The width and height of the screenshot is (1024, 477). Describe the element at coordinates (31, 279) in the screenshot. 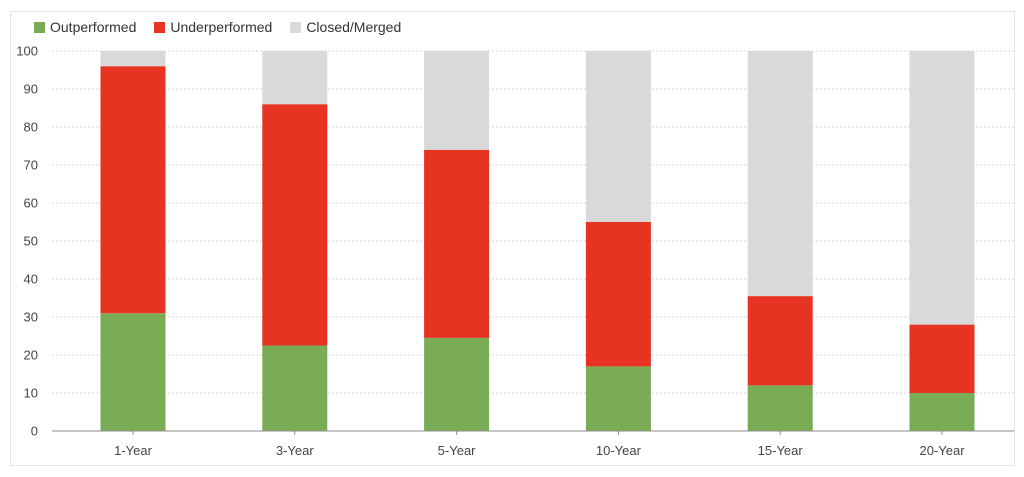

I see `y-tick-label-40: 40` at that location.